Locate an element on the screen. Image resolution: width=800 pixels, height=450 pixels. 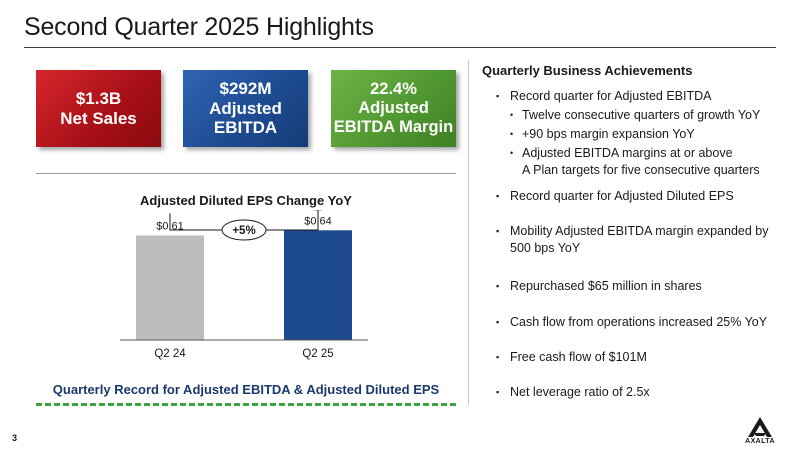
kpi-ebitda-label-2: EBITDA is located at coordinates (245, 128).